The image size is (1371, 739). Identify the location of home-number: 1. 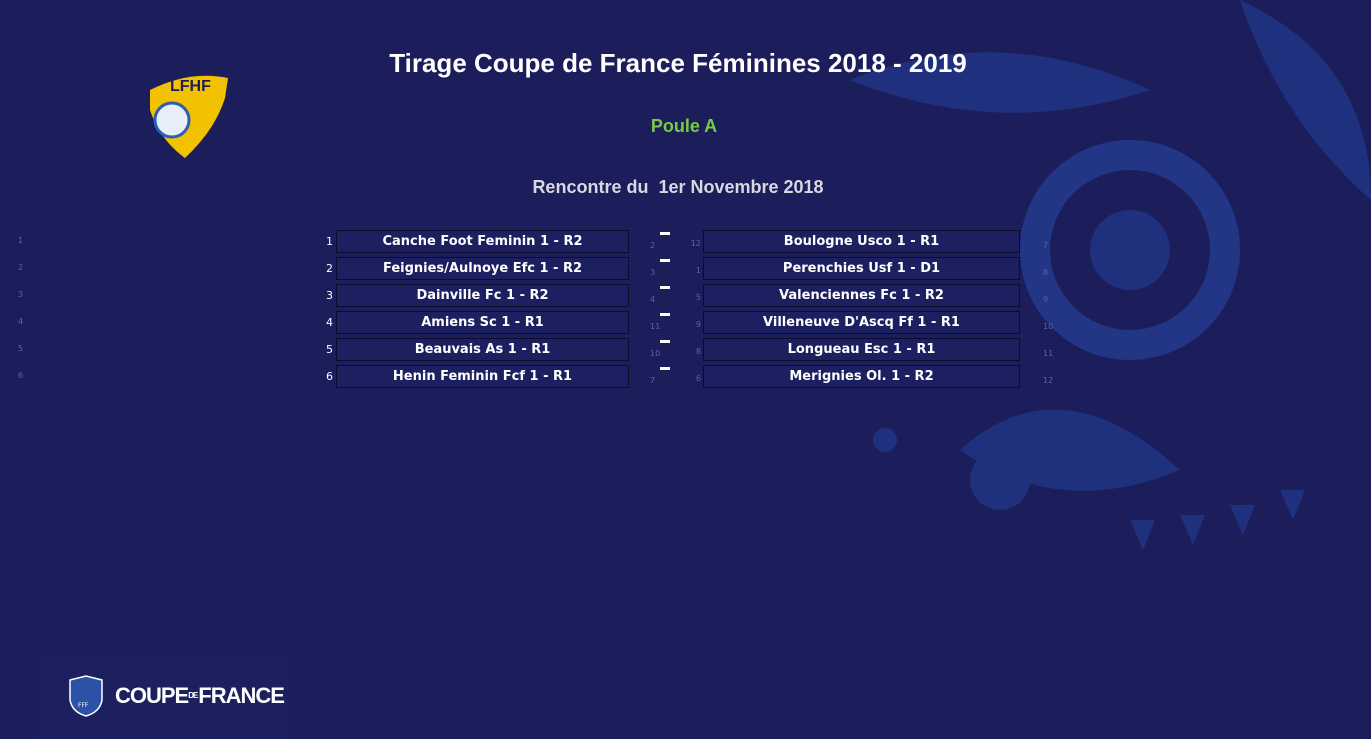
(329, 241).